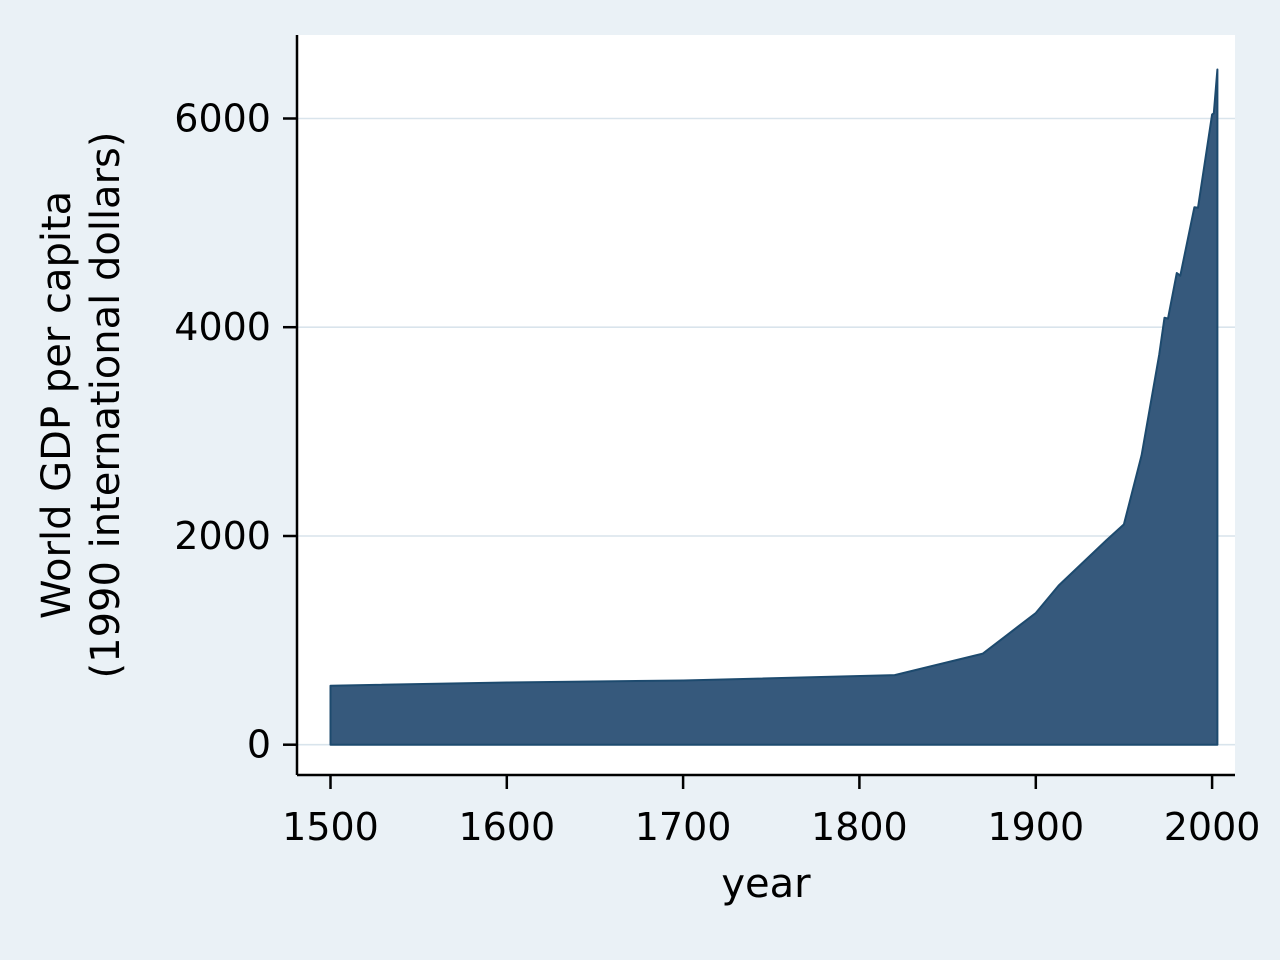  Describe the element at coordinates (771, 827) in the screenshot. I see `x-tick-labels: 1500 1600 1700 1800 1900 2000` at that location.